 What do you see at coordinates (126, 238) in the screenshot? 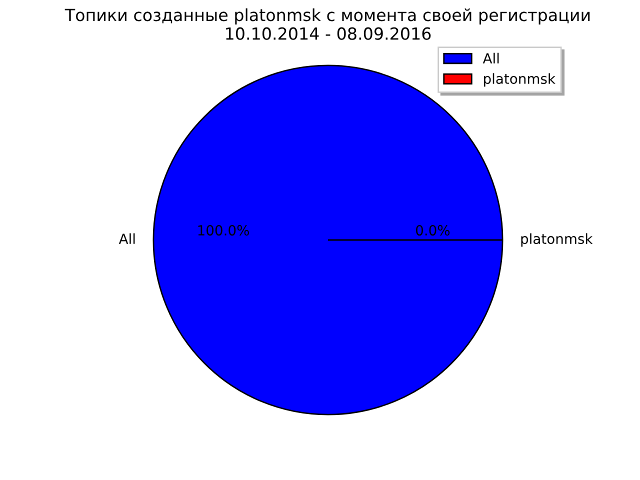
I see `slice-label: All` at bounding box center [126, 238].